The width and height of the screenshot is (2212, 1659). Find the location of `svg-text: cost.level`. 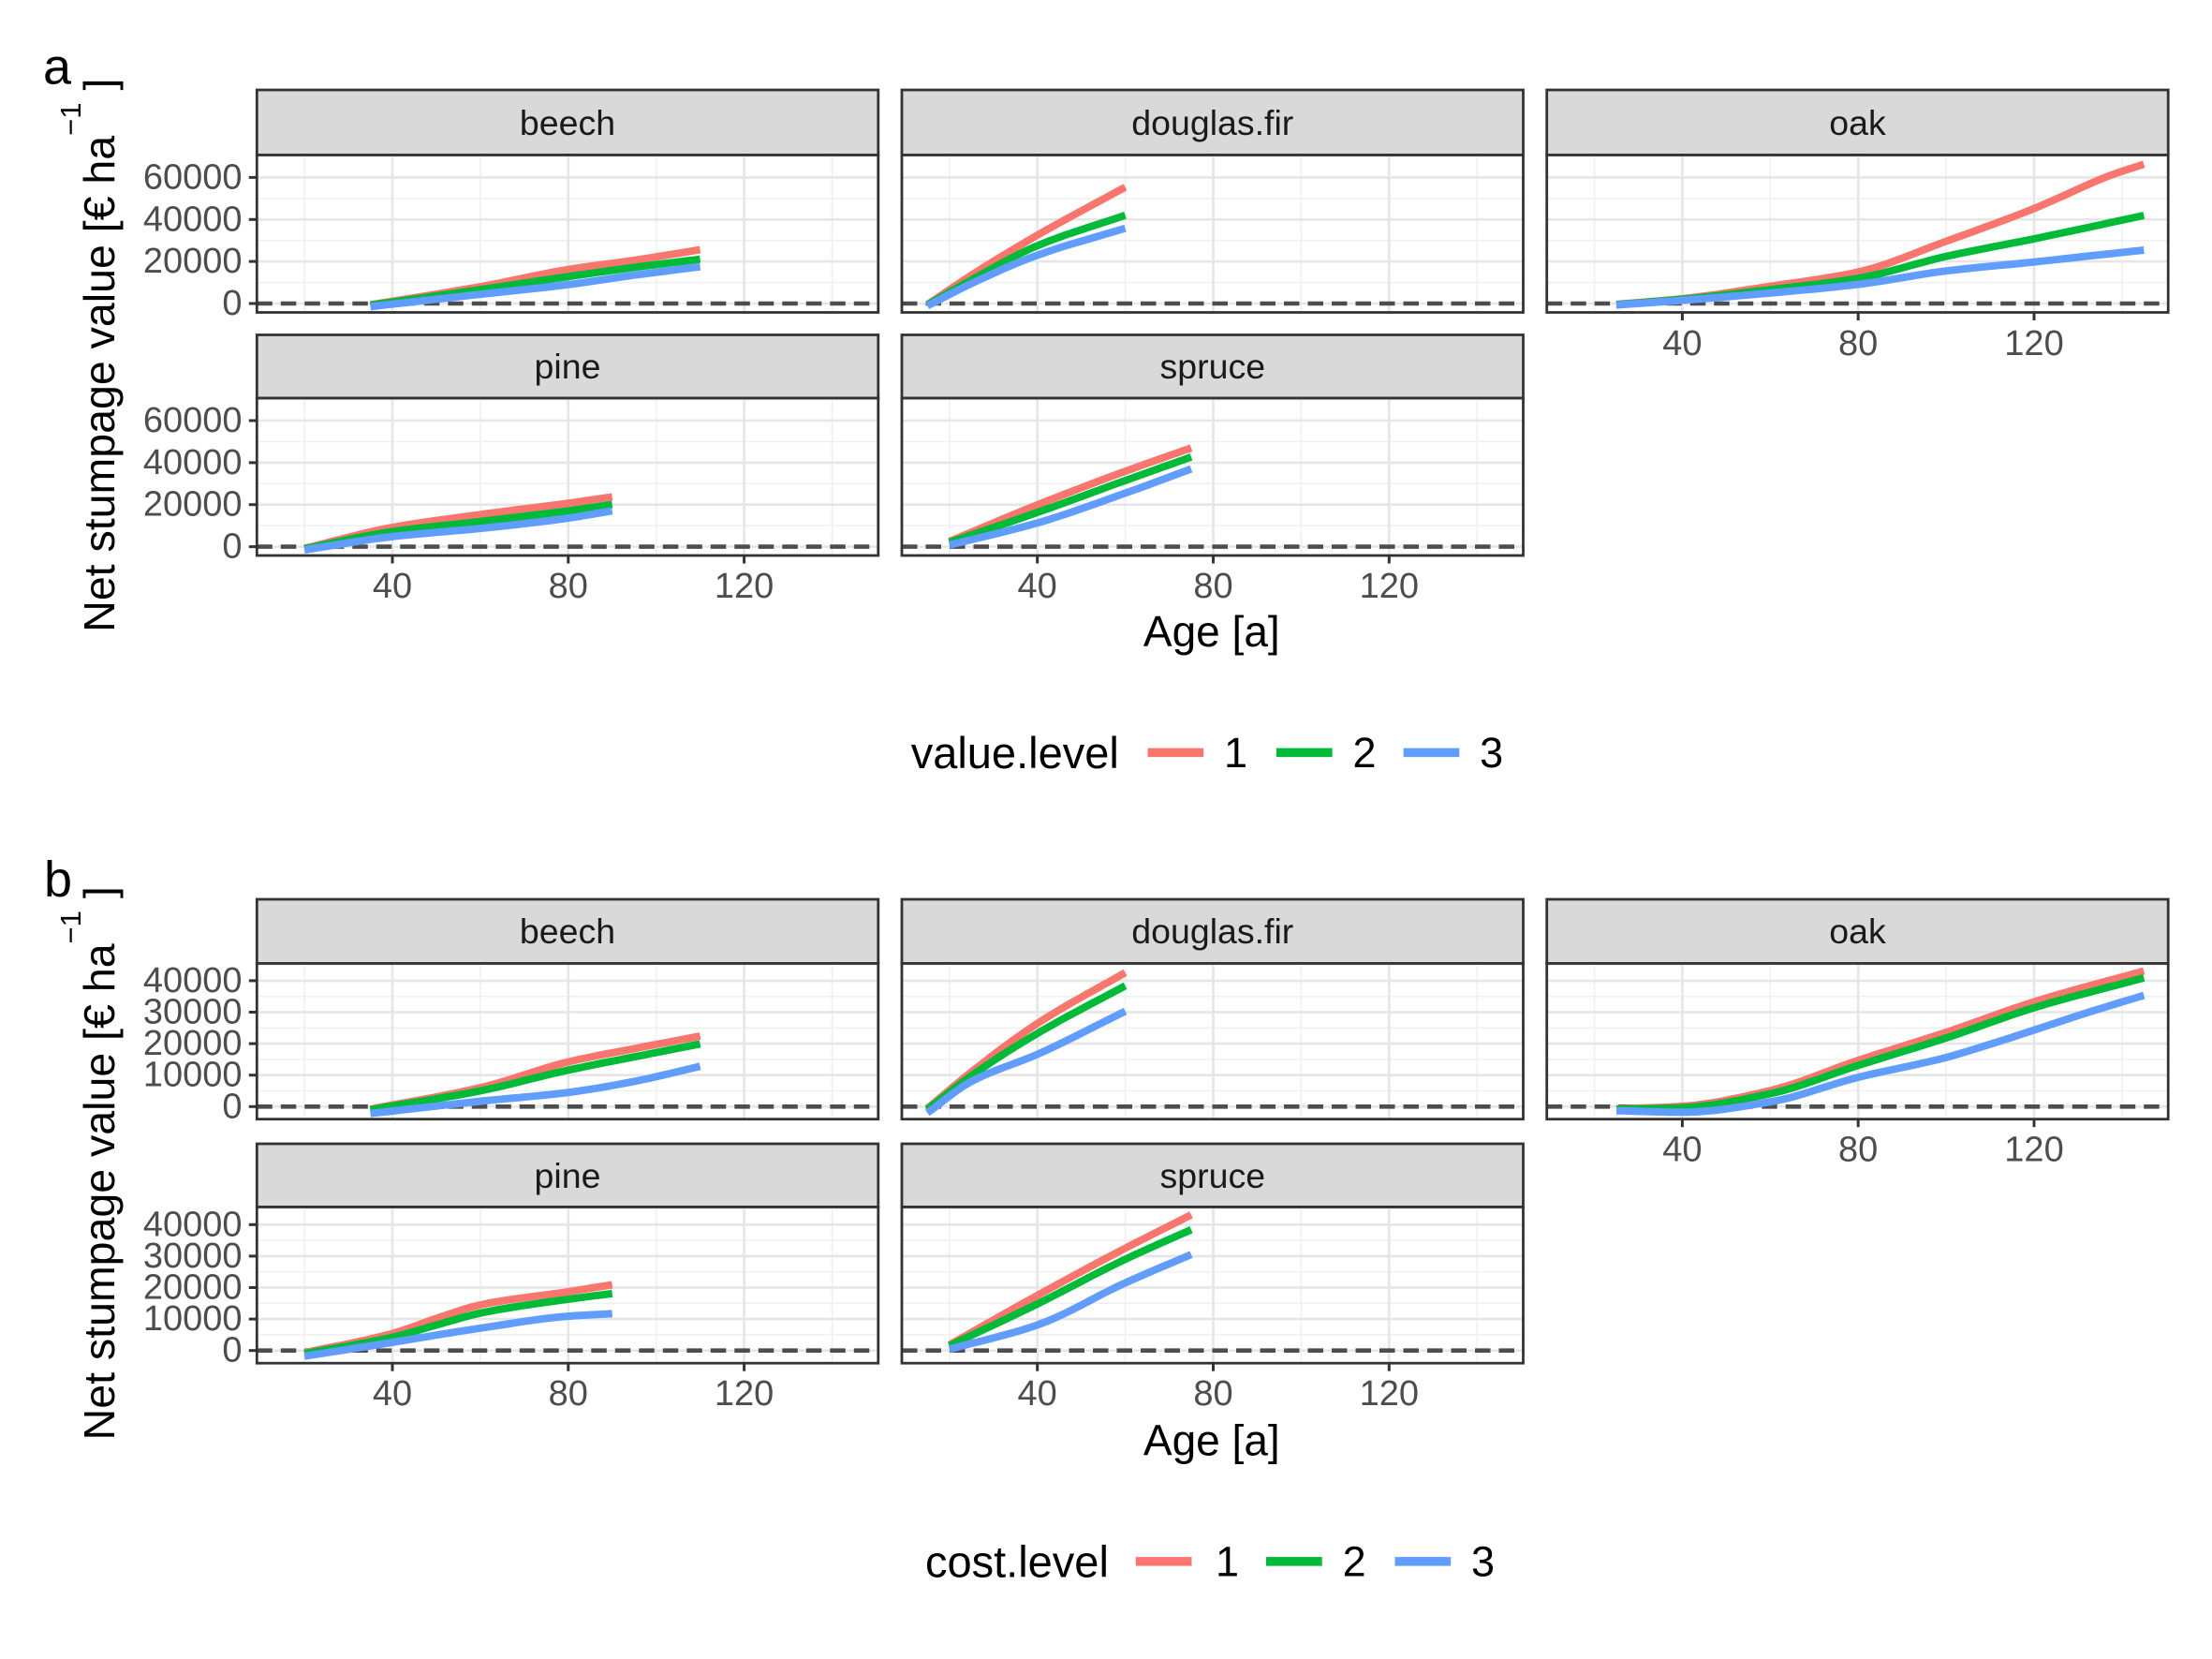

svg-text: cost.level is located at coordinates (1017, 1561).